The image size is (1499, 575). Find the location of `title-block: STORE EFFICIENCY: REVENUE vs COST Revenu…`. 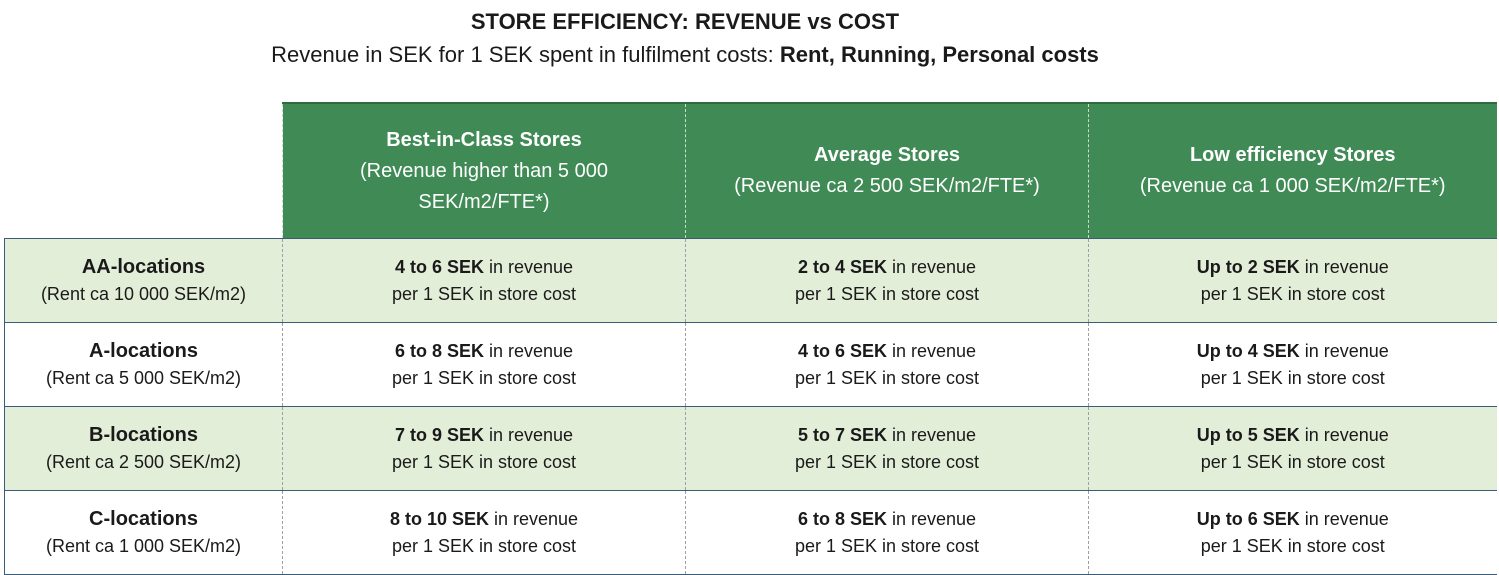

title-block: STORE EFFICIENCY: REVENUE vs COST Revenu… is located at coordinates (685, 39).